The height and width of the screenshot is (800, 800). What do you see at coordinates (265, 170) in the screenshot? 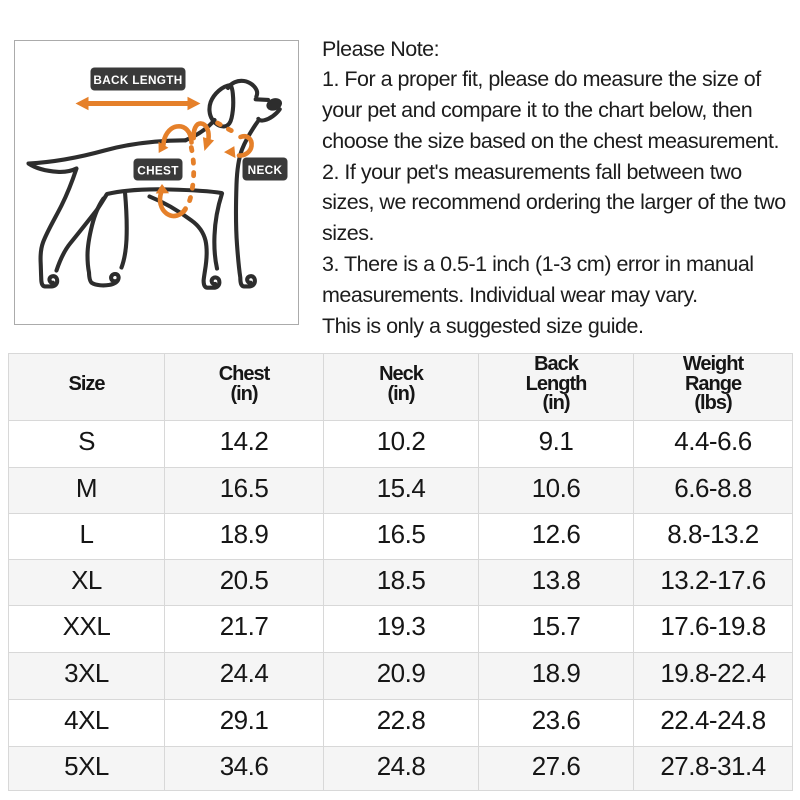
I see `svg-text: NECK` at bounding box center [265, 170].